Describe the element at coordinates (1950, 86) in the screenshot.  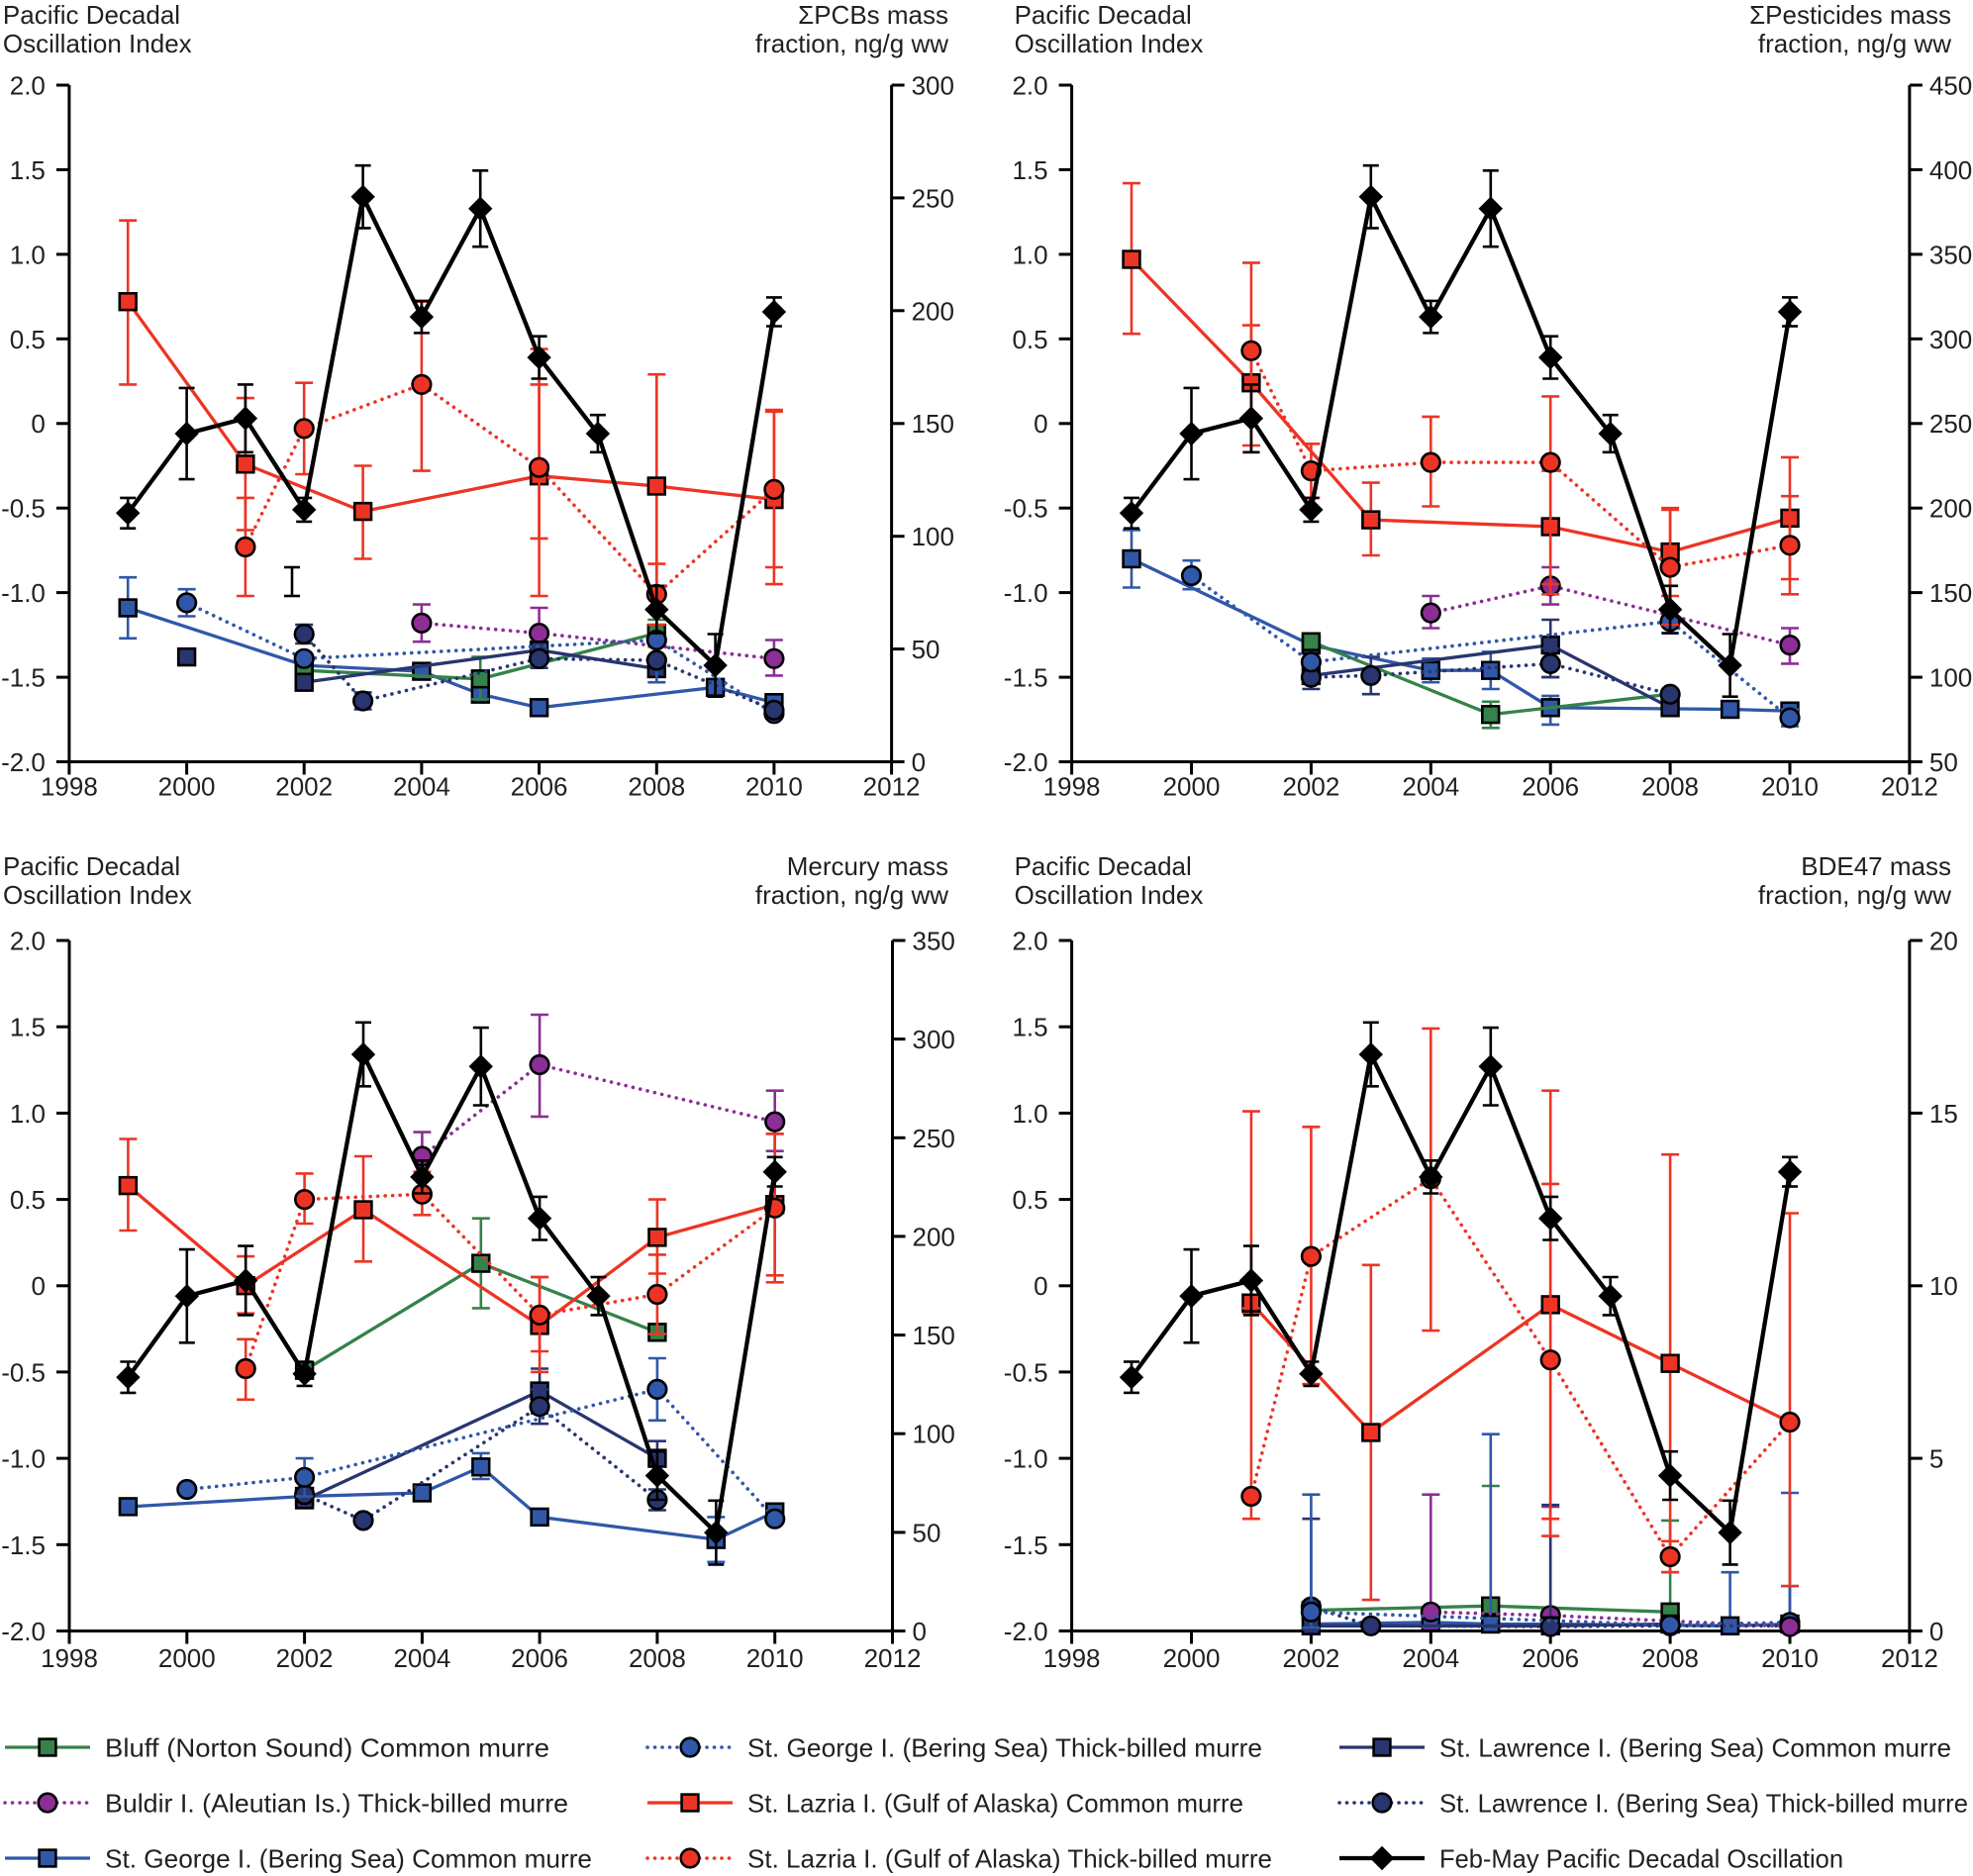
I see `svg-text: 450` at that location.